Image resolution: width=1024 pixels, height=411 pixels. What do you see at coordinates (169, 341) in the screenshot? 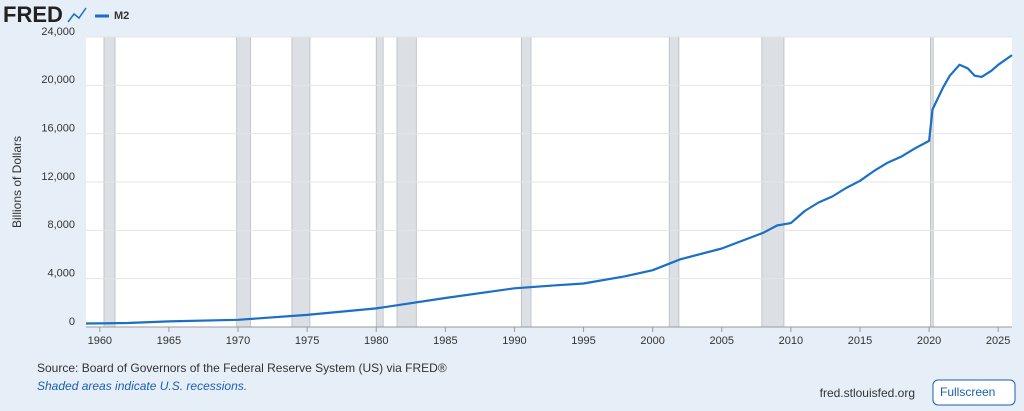
I see `x-tick-label: 1965` at bounding box center [169, 341].